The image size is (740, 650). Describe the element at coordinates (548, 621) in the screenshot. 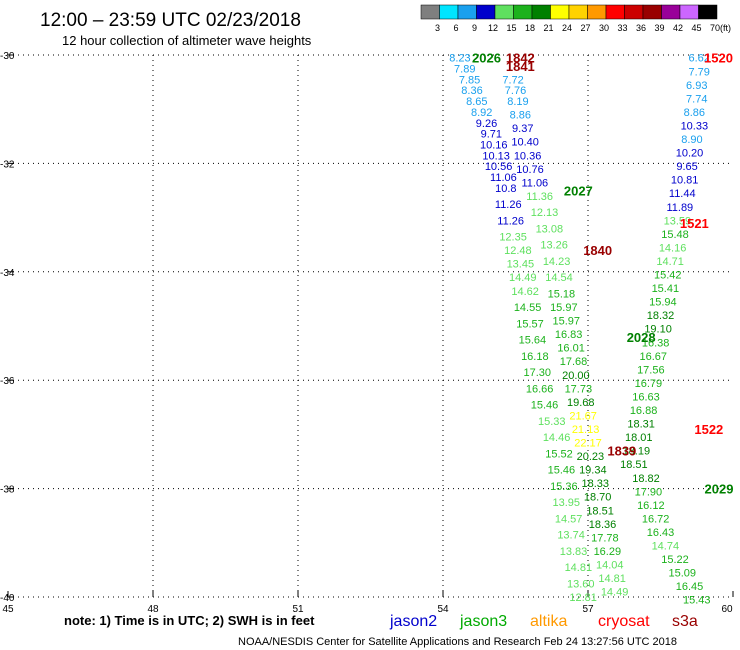

I see `mission-altika: altika` at that location.